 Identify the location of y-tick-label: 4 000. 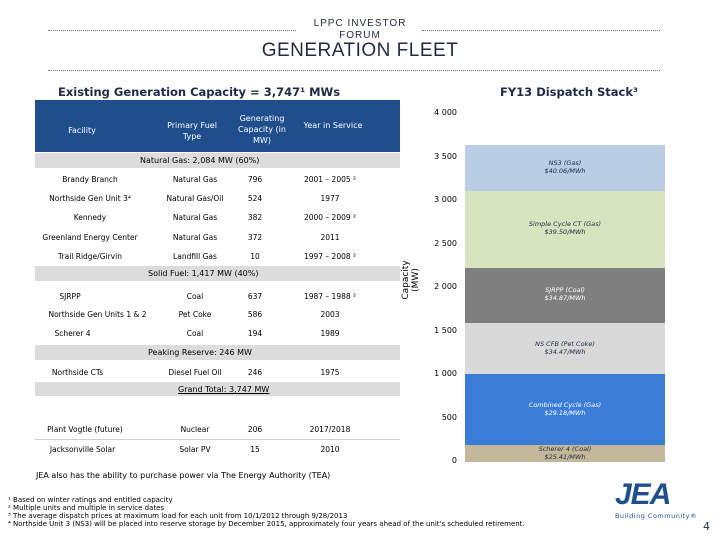
(445, 112).